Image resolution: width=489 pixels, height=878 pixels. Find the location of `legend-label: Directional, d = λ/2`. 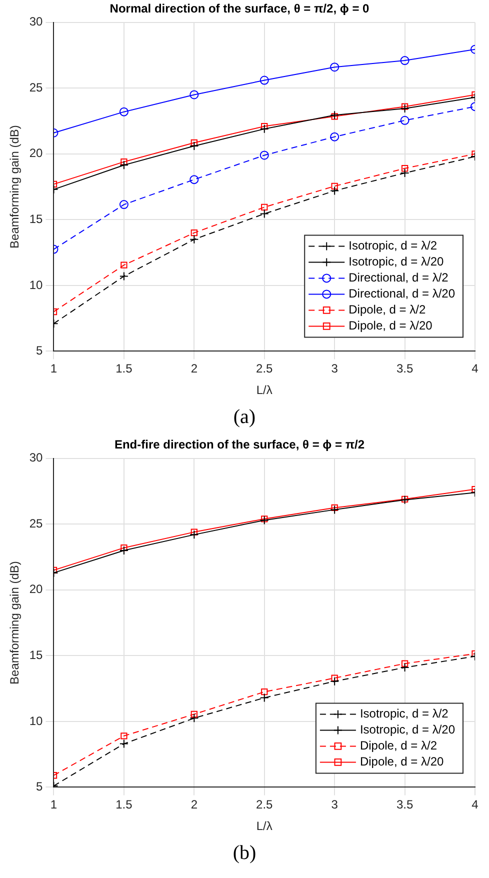

legend-label: Directional, d = λ/2 is located at coordinates (398, 277).